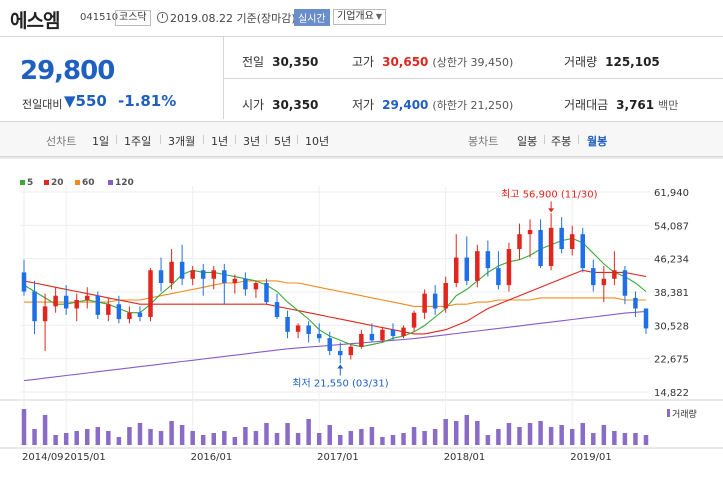 This screenshot has width=723, height=477. I want to click on y-tick-label: 22,675, so click(671, 360).